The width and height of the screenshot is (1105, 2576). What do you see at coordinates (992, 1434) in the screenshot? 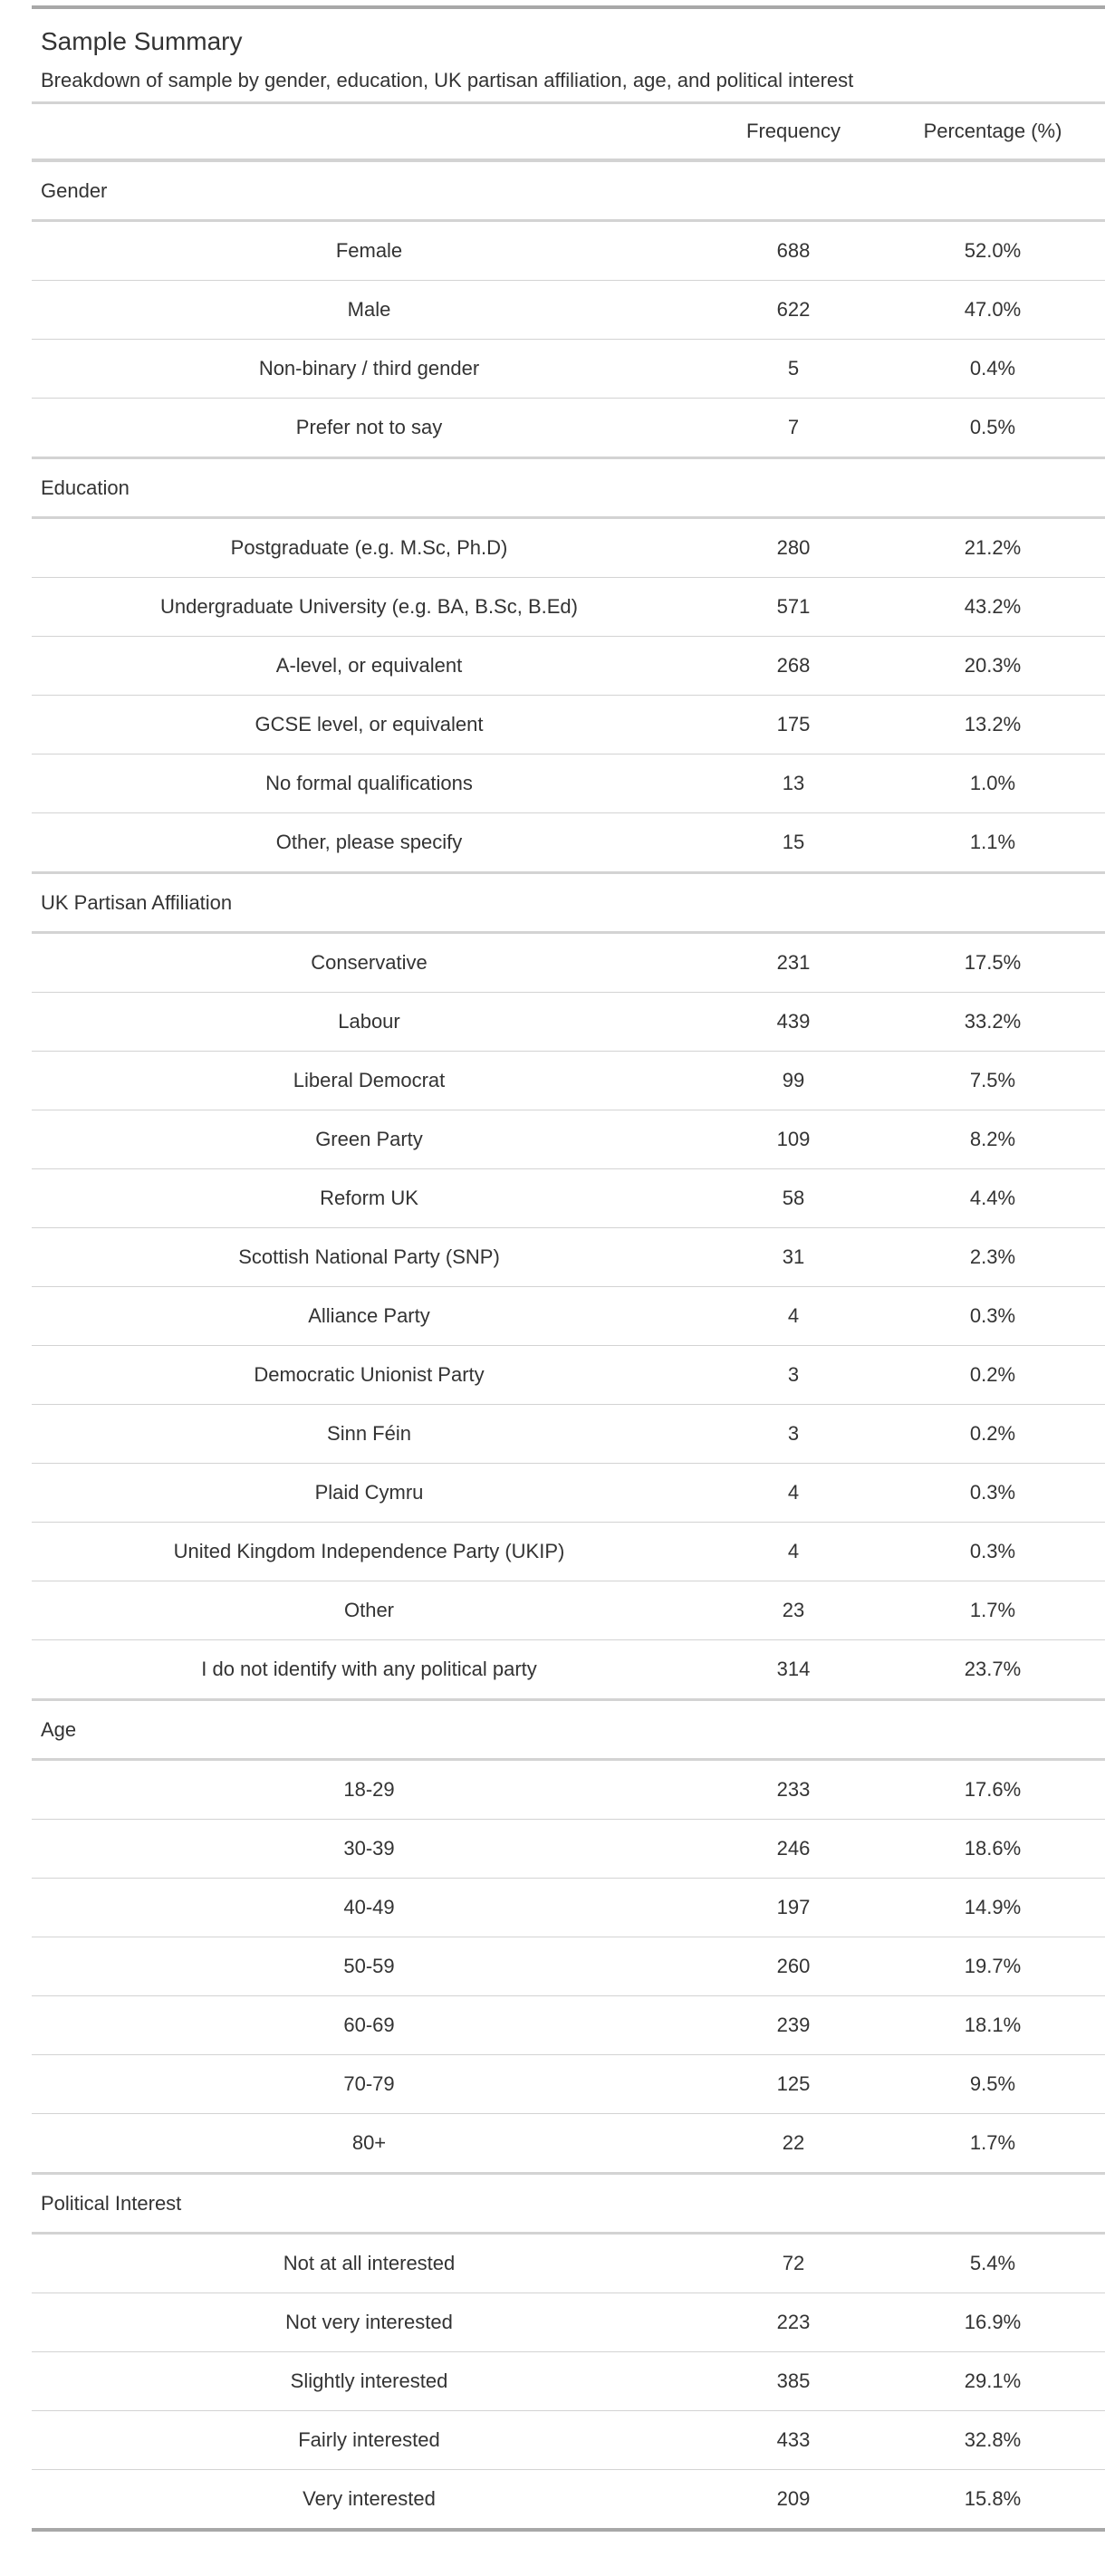
I see `percentage-cell: 0.2%` at bounding box center [992, 1434].